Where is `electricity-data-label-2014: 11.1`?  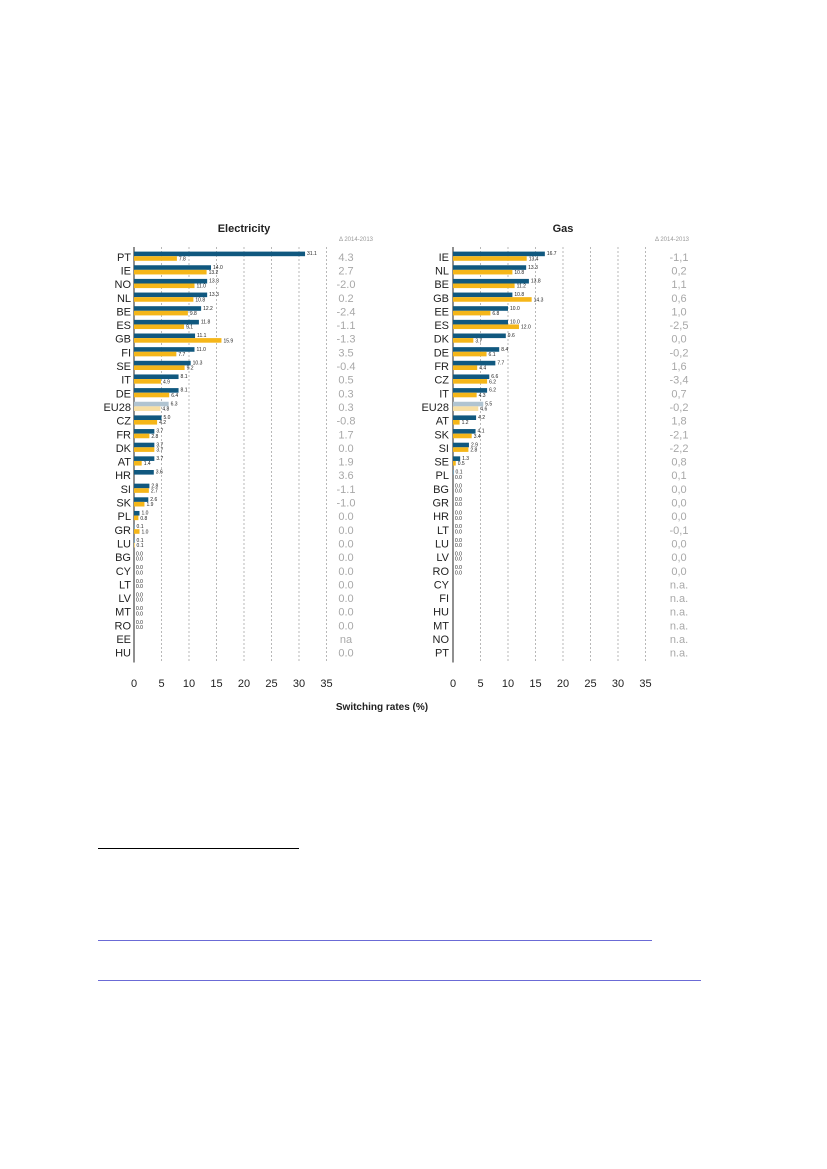
electricity-data-label-2014: 11.1 is located at coordinates (202, 336).